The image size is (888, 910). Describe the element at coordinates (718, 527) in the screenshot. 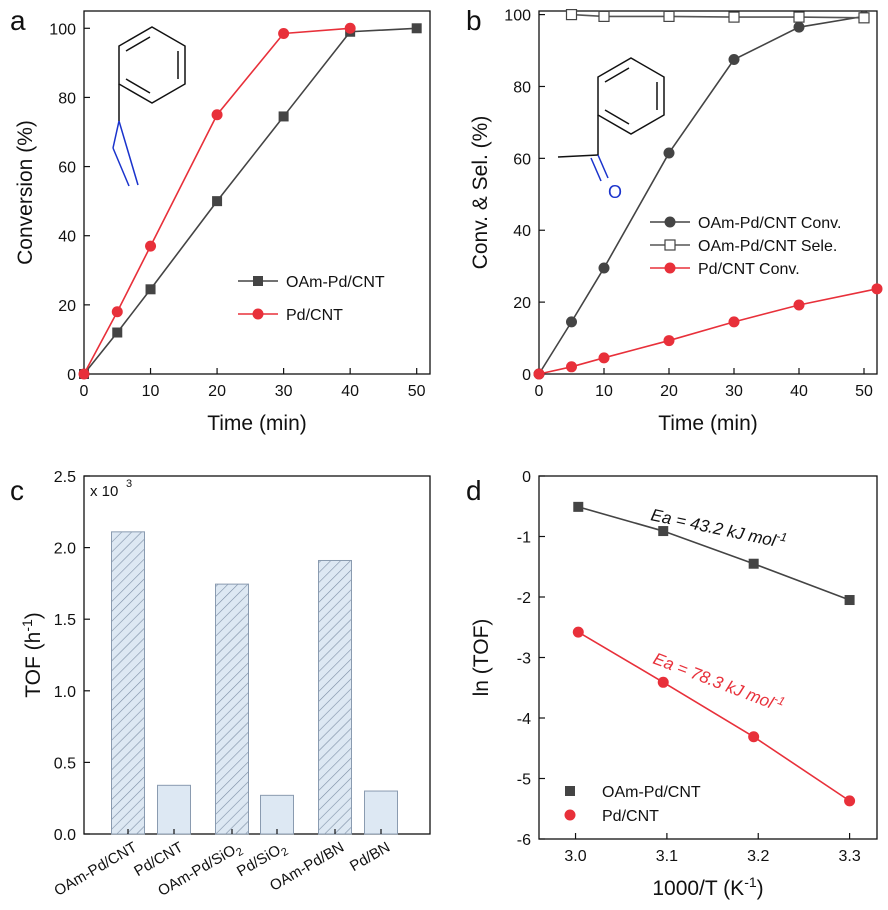

I see `d-activation-energy-label: Ea = 43.2 kJ mol-1` at that location.